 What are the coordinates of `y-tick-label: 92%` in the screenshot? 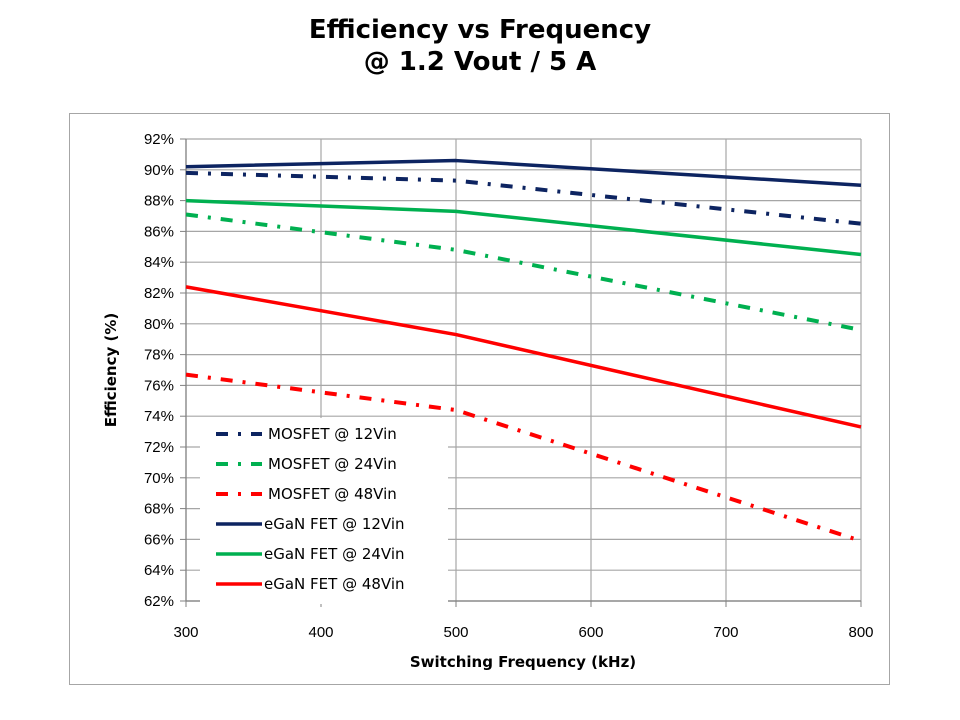 It's located at (159, 139).